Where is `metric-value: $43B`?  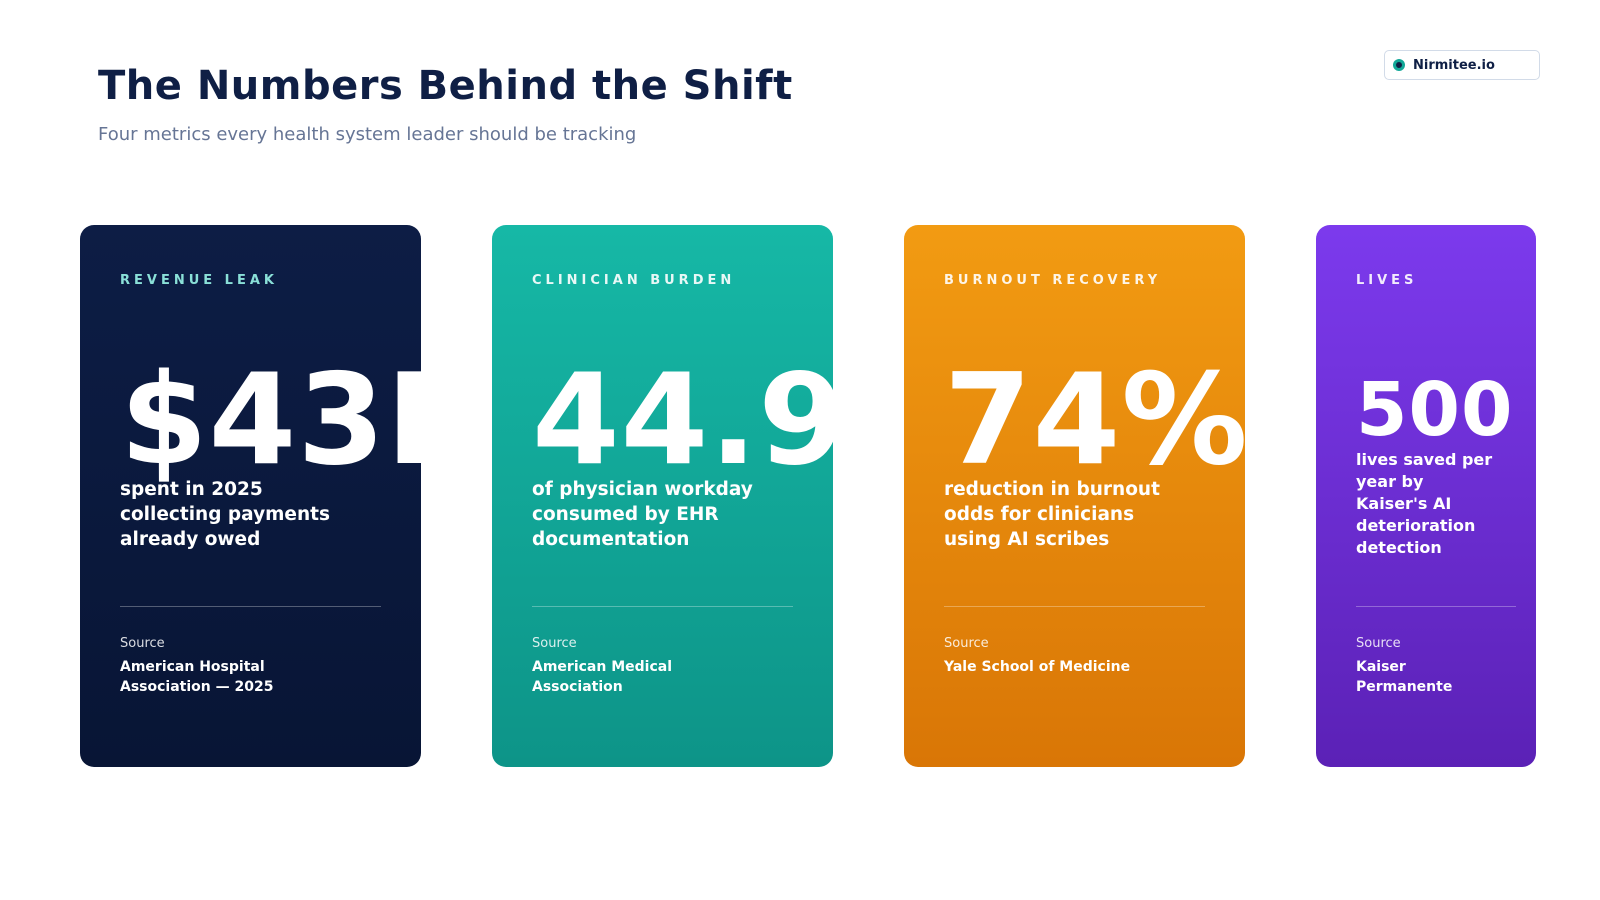
metric-value: $43B is located at coordinates (270, 419).